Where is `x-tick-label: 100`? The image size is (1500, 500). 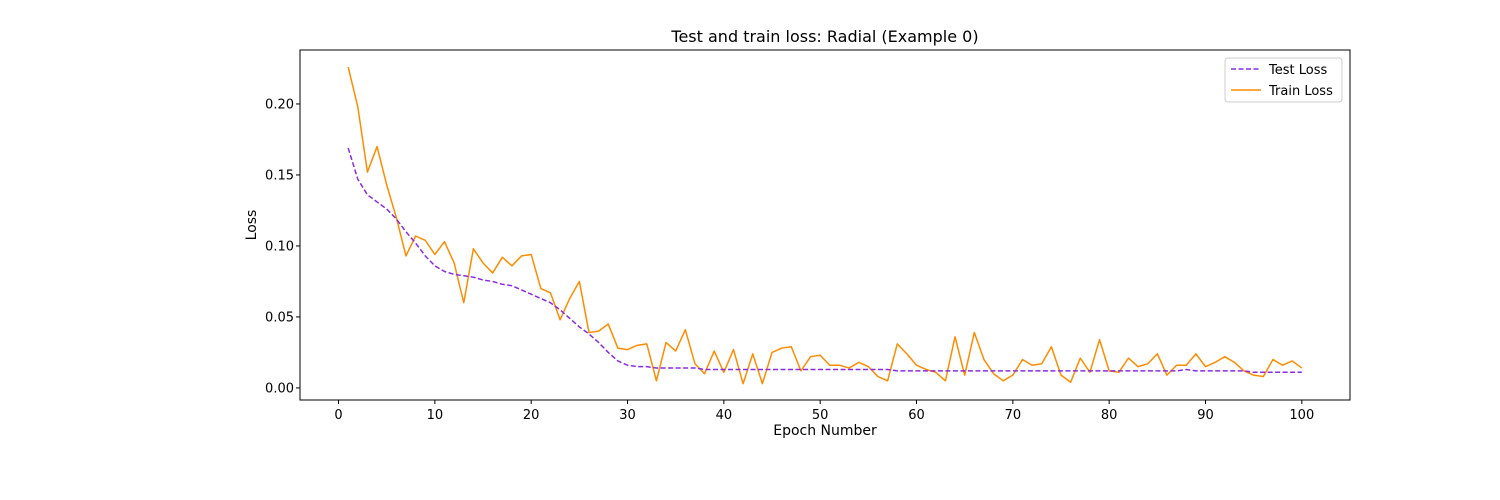 x-tick-label: 100 is located at coordinates (1301, 415).